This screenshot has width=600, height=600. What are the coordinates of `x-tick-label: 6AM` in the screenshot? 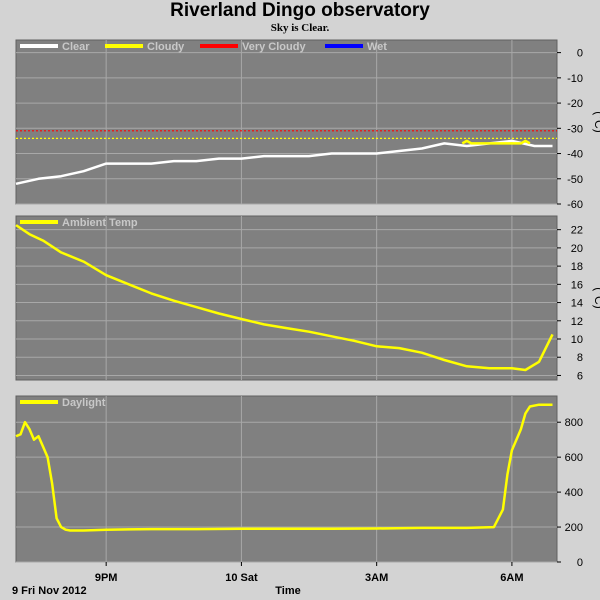 It's located at (511, 578).